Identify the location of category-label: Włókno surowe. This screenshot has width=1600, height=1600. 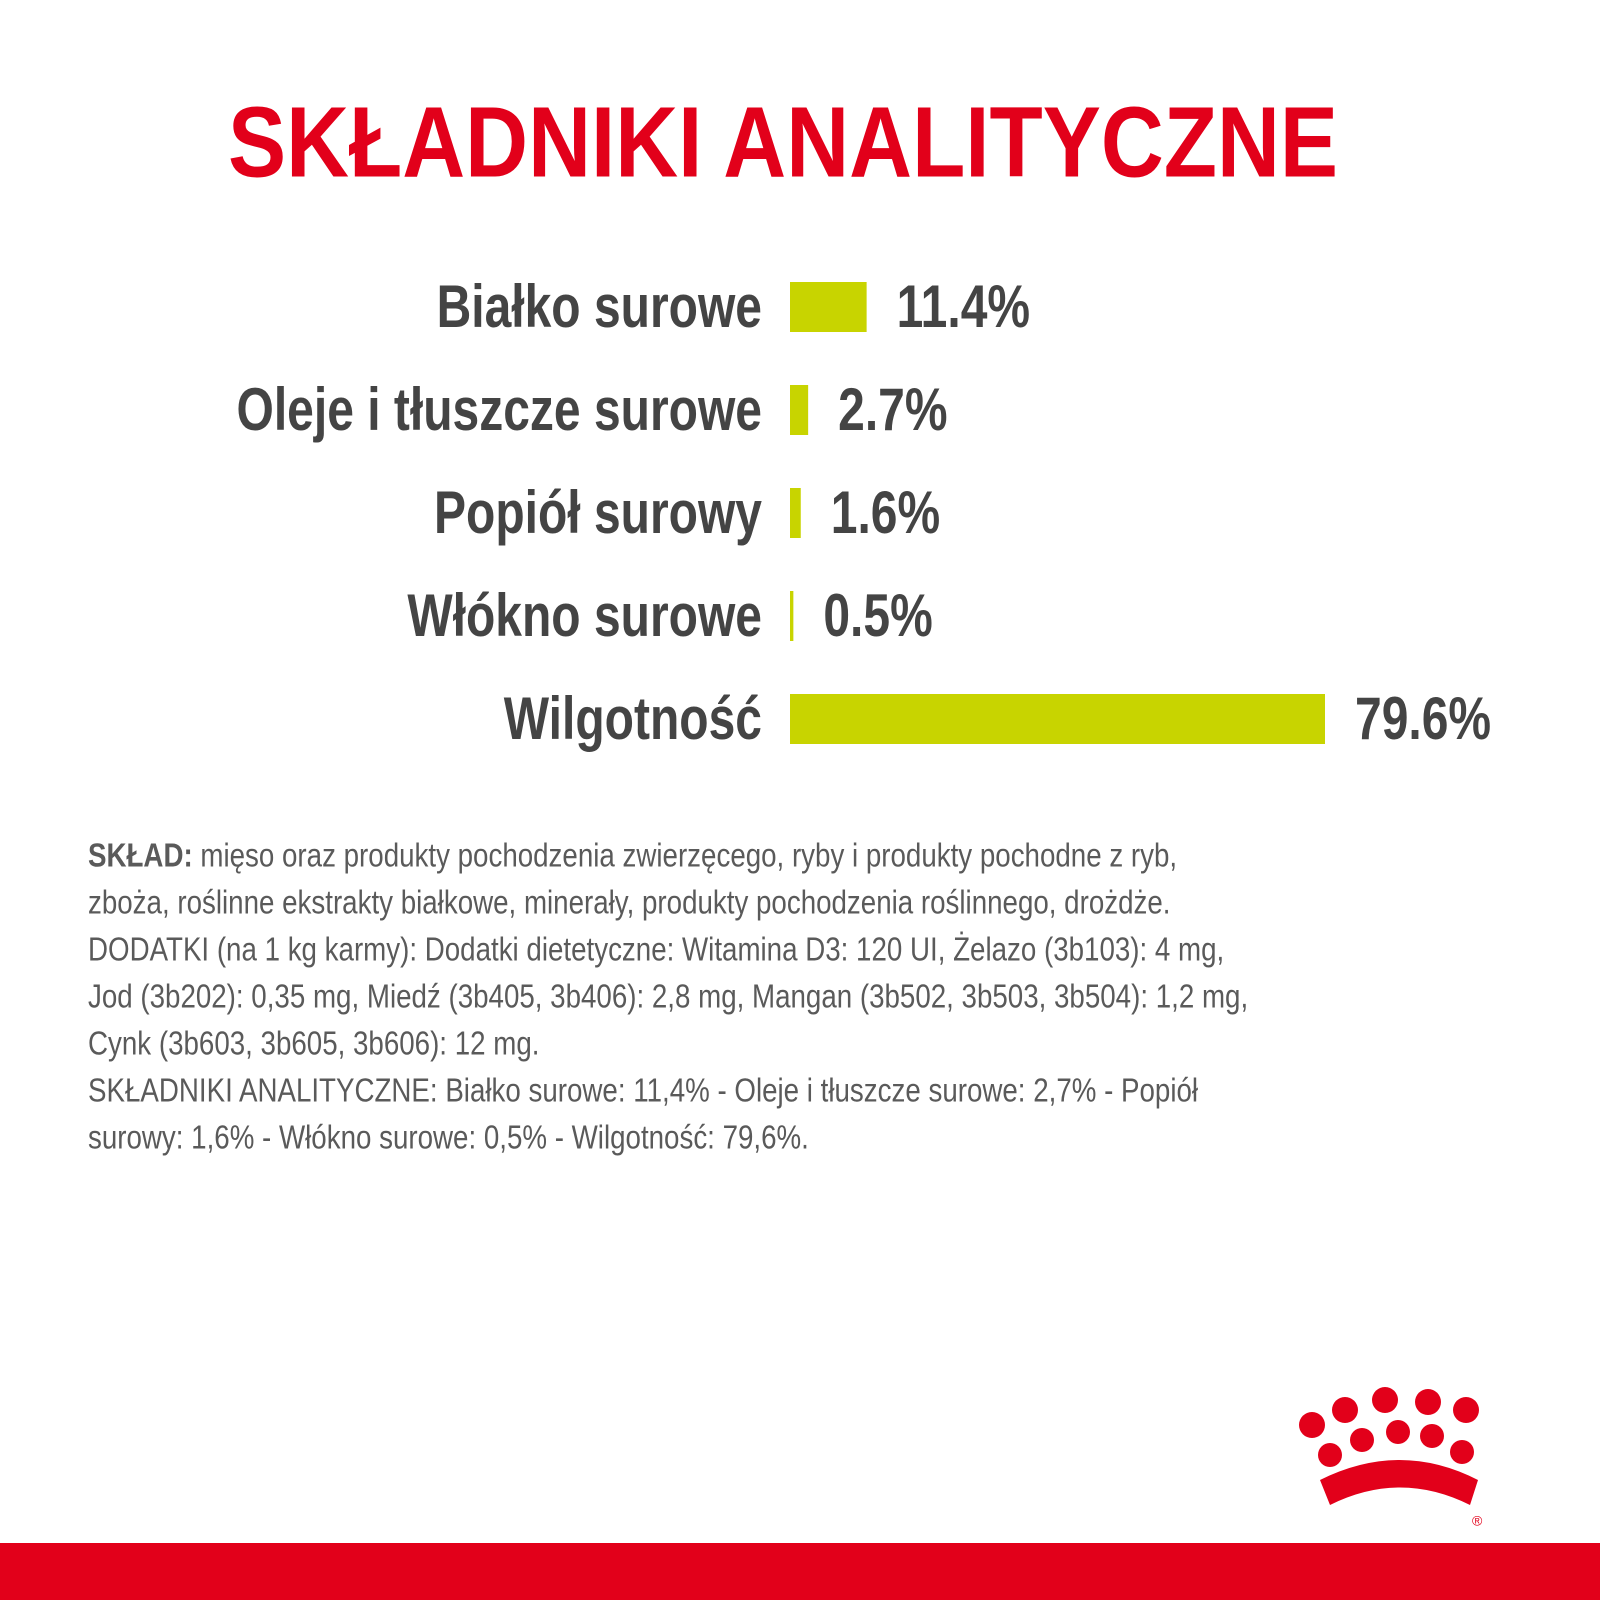
(584, 615).